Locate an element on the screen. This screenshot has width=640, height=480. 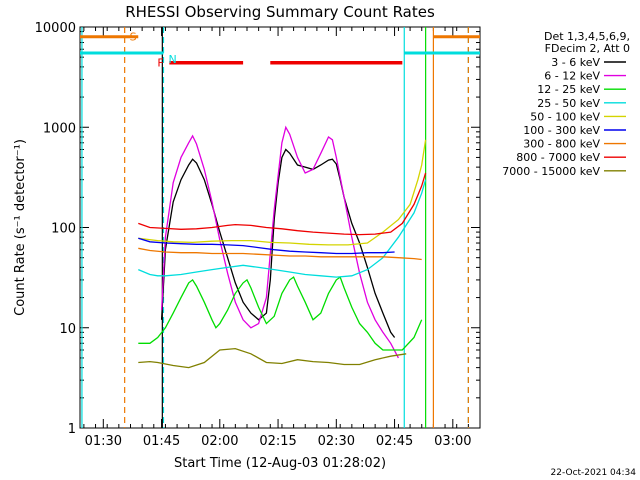
legend-entry-label: 12 - 25 keV is located at coordinates (568, 89).